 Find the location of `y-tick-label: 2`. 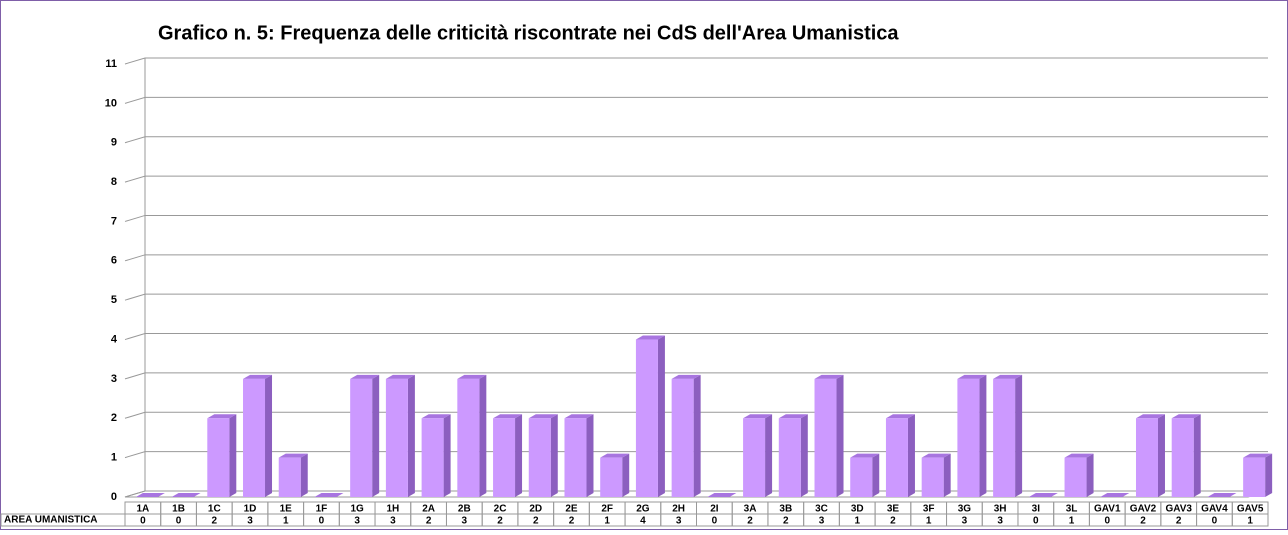

y-tick-label: 2 is located at coordinates (114, 418).